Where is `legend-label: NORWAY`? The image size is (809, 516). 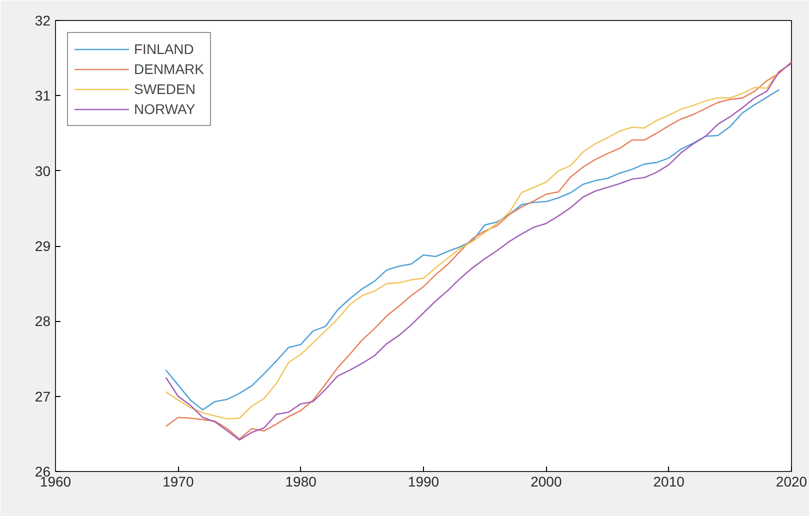 legend-label: NORWAY is located at coordinates (165, 109).